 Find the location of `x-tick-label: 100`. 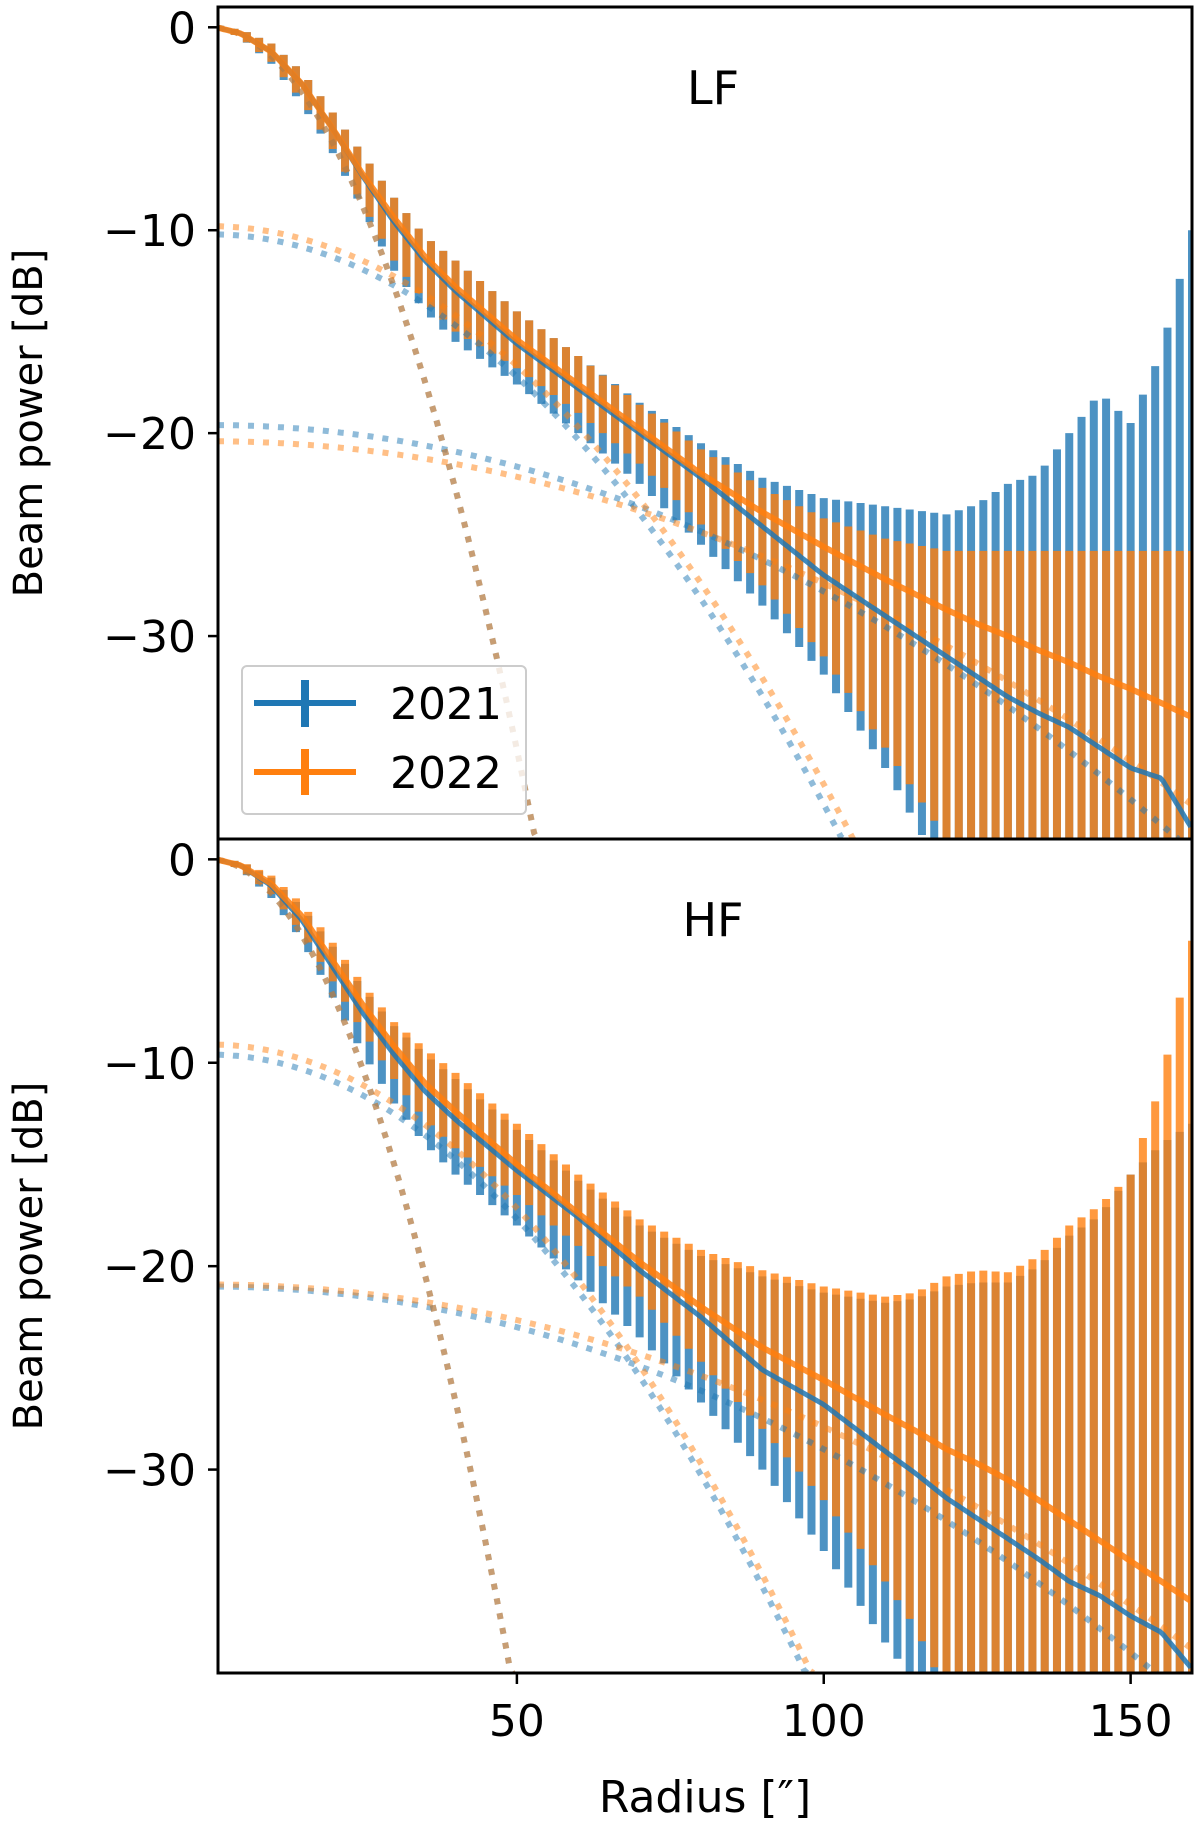

x-tick-label: 100 is located at coordinates (824, 1721).